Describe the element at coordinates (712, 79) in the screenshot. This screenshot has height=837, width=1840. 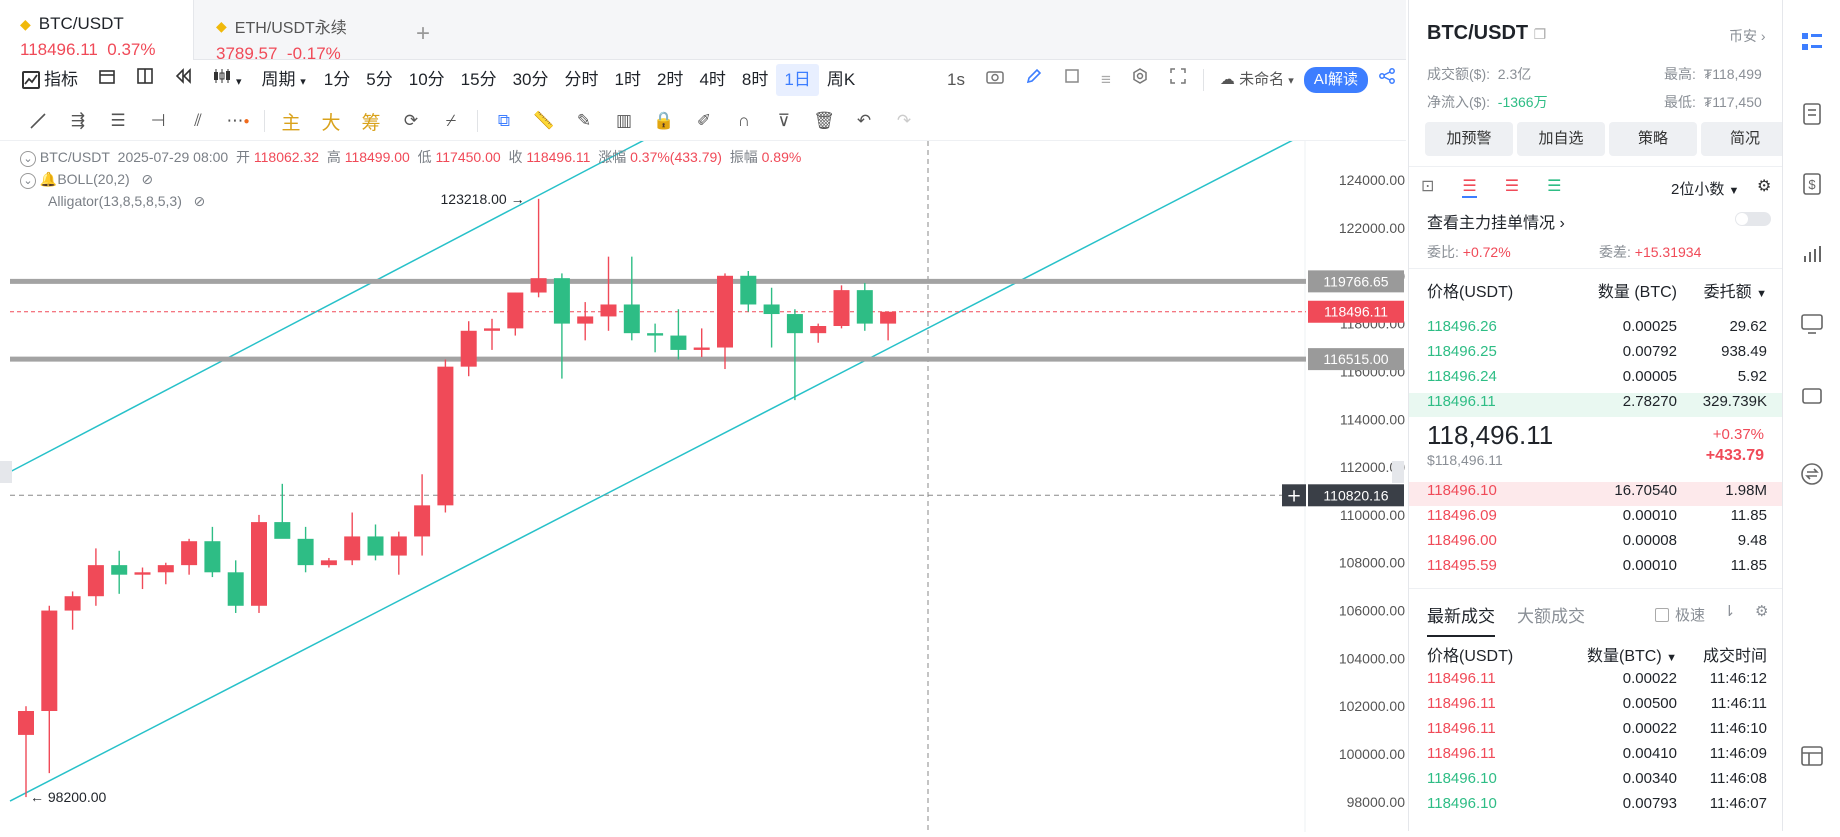
I see `interval-8: 4时` at that location.